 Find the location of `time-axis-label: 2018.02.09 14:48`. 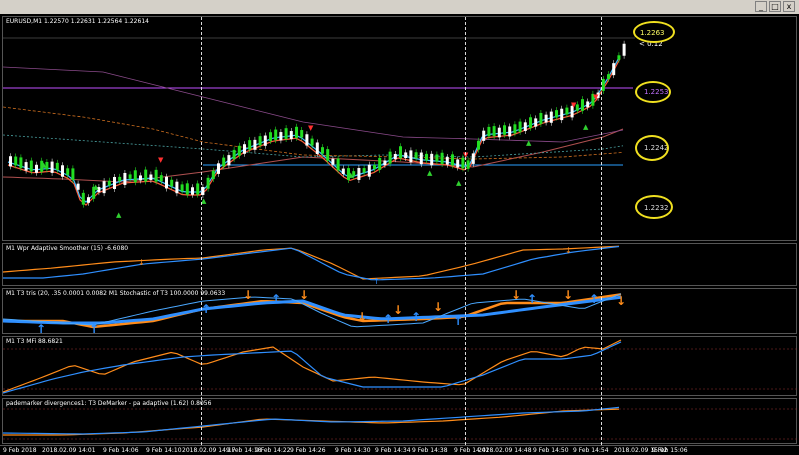

time-axis-label: 2018.02.09 14:48 is located at coordinates (505, 450).